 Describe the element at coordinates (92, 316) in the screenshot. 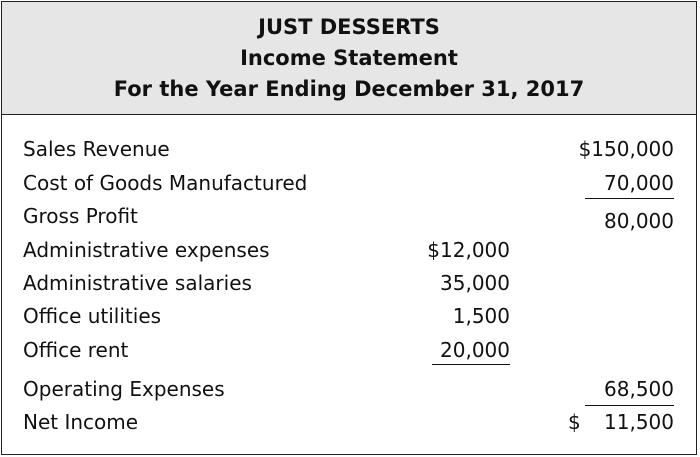

I see `row-label: Office utilities` at that location.